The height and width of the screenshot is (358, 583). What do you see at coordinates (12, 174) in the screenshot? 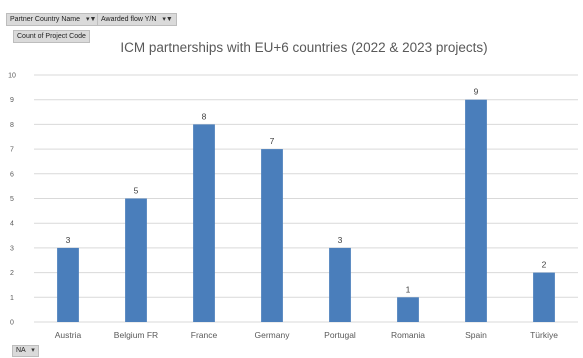
I see `y-tick-label: 6` at bounding box center [12, 174].